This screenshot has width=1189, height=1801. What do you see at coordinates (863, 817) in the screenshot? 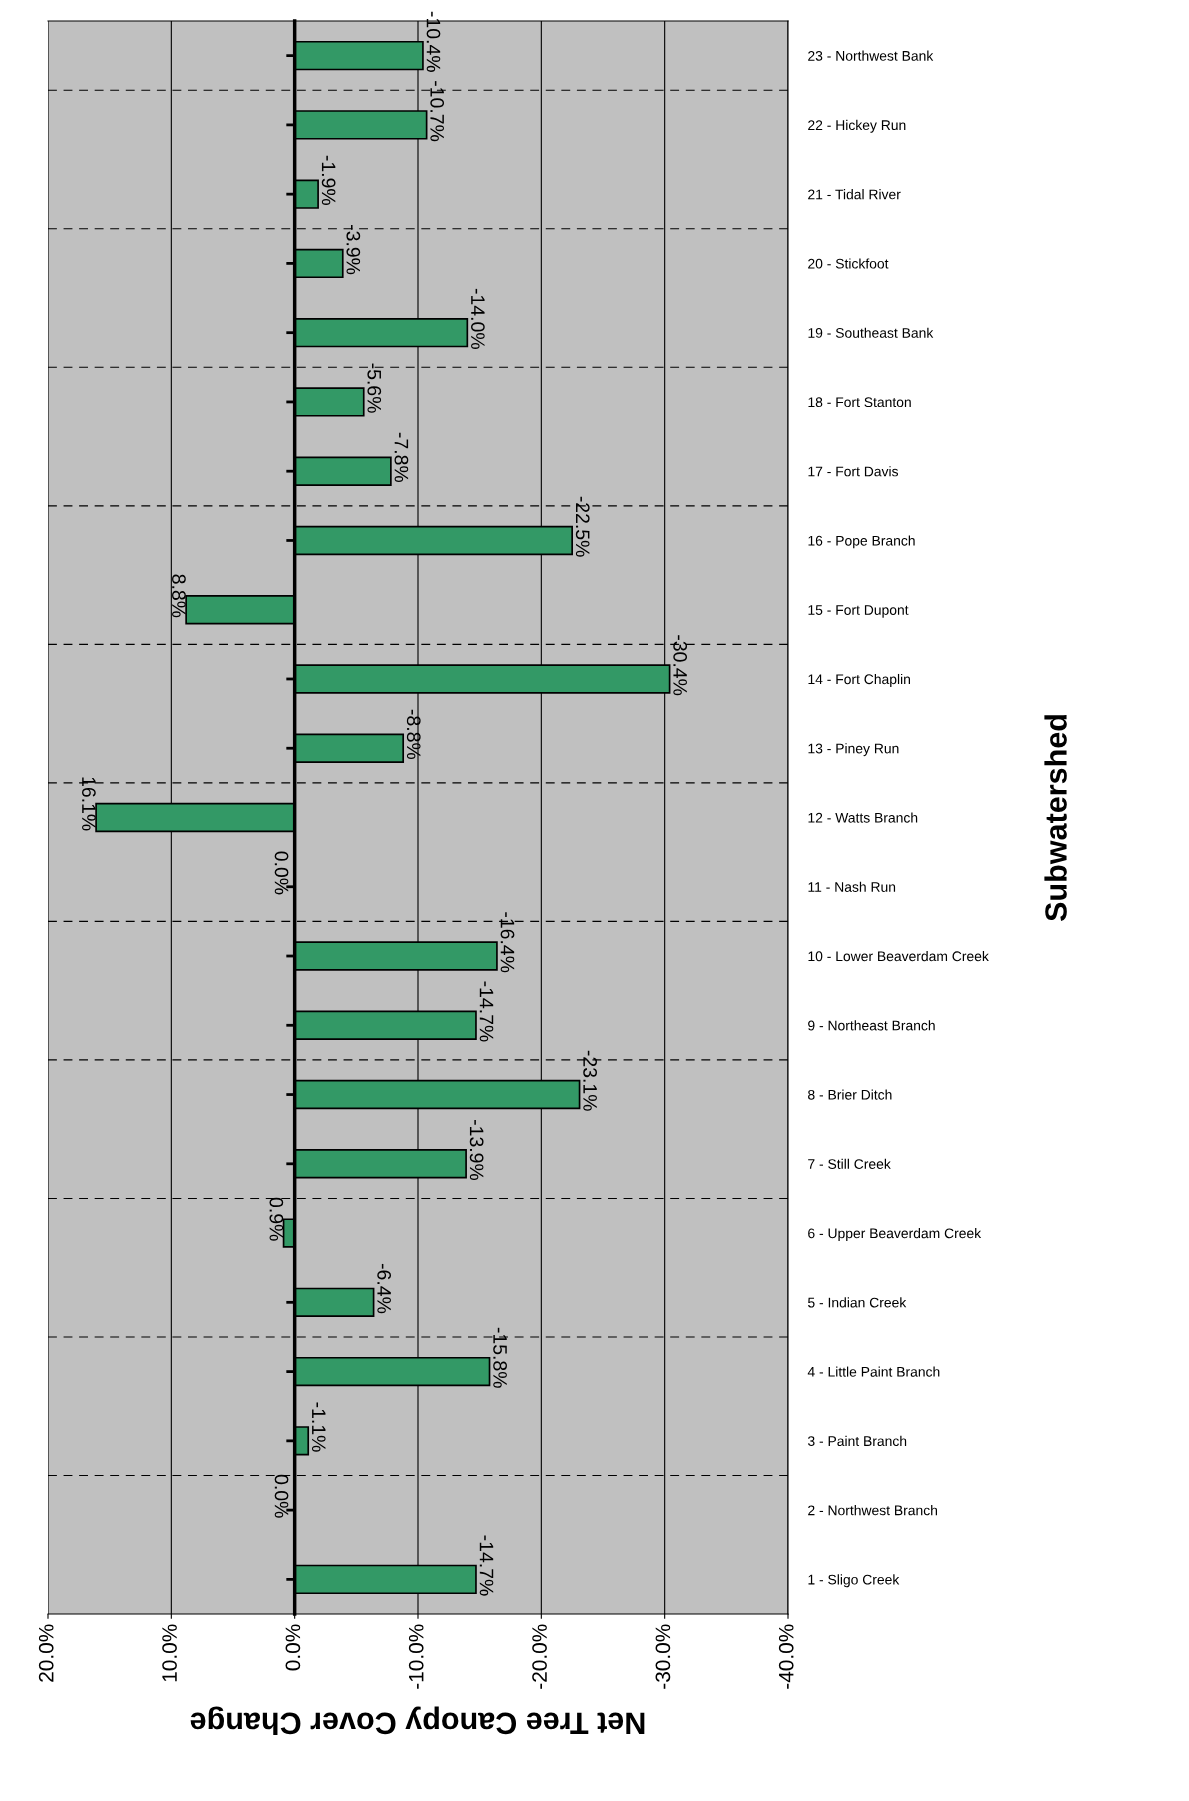
I see `y-tick-label: 12 - Watts Branch` at bounding box center [863, 817].